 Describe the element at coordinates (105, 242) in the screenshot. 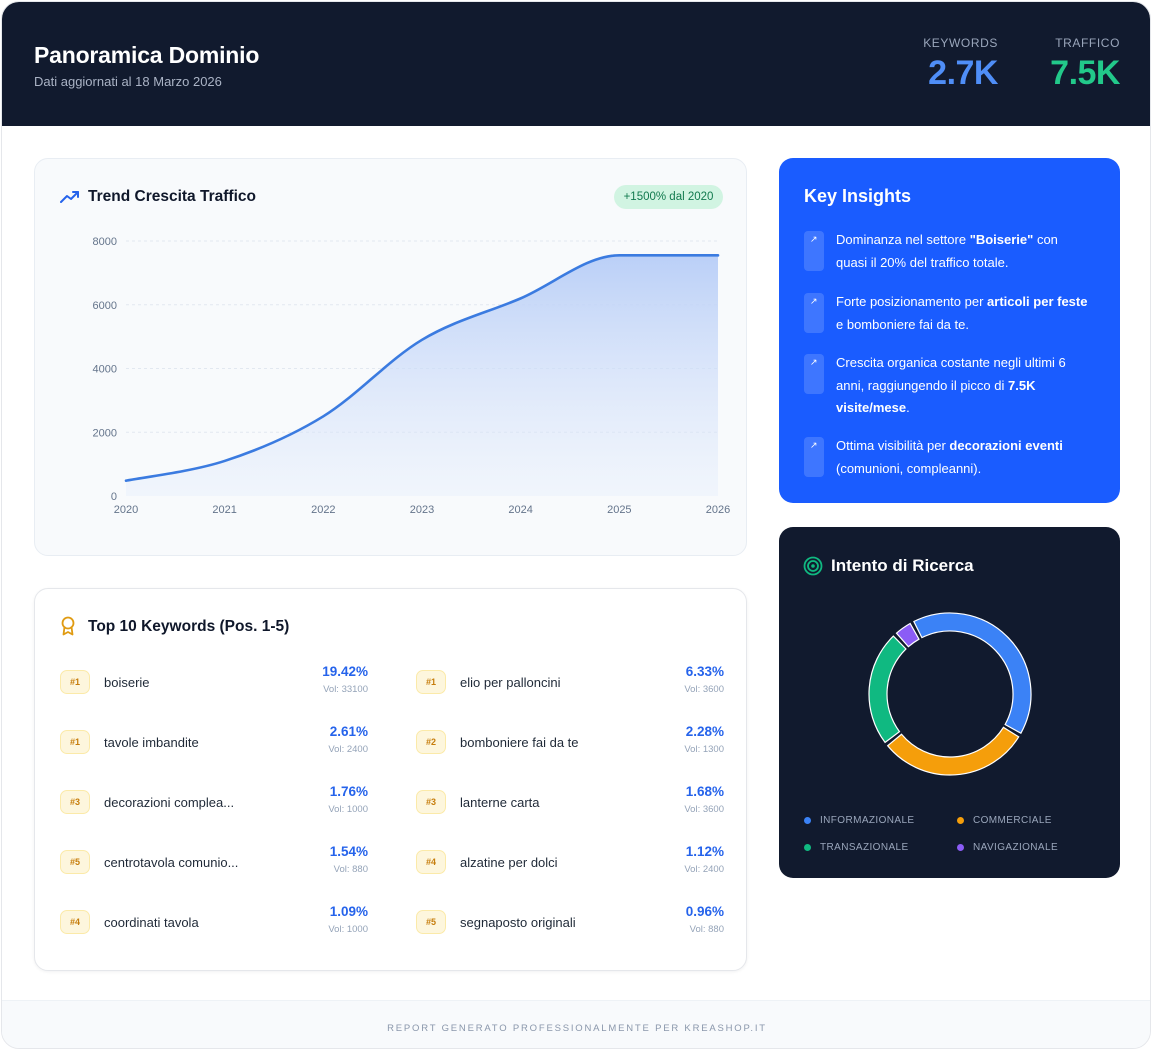

I see `y-tick-label: 8000` at that location.